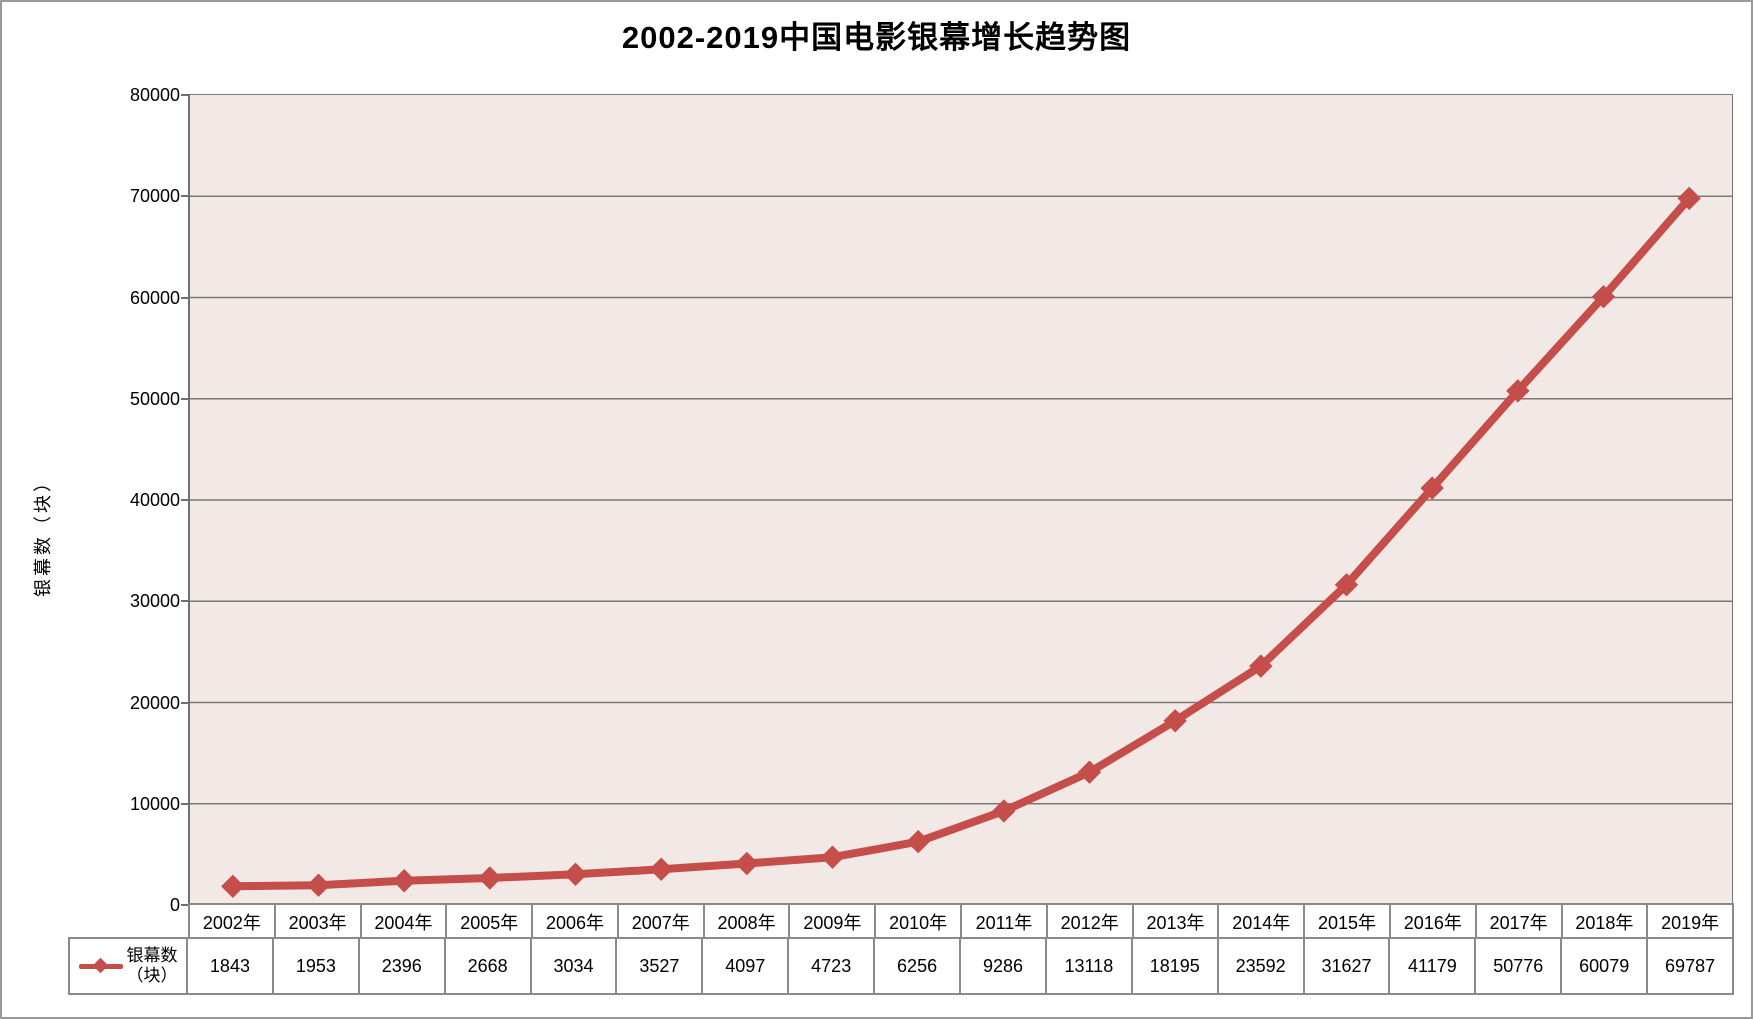 This screenshot has height=1019, width=1753. What do you see at coordinates (403, 966) in the screenshot?
I see `value-cell: 2396` at bounding box center [403, 966].